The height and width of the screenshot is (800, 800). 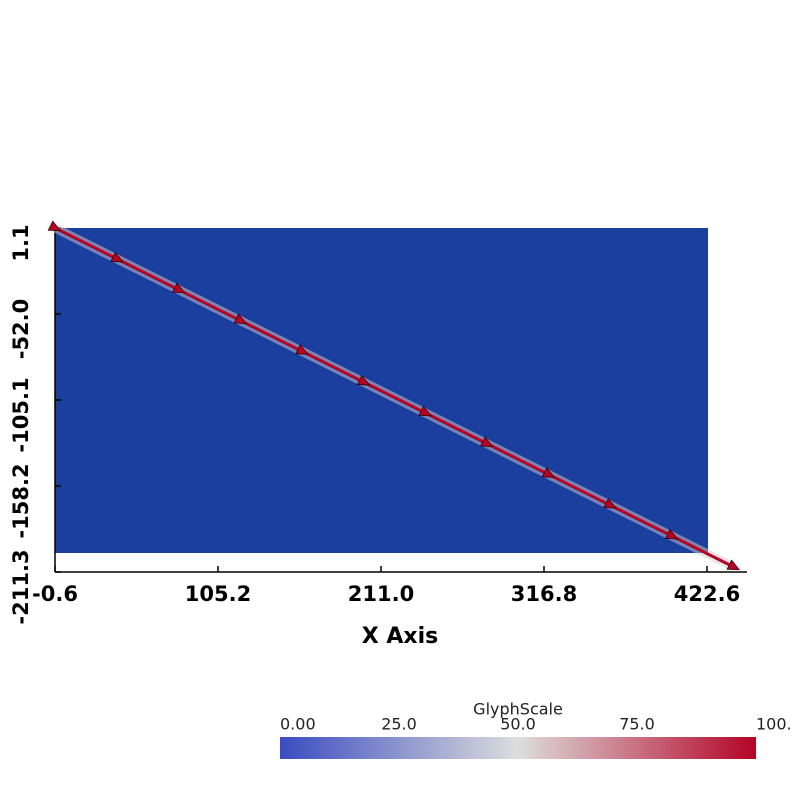 What do you see at coordinates (637, 724) in the screenshot?
I see `colorbar-tick-label: 75.0` at bounding box center [637, 724].